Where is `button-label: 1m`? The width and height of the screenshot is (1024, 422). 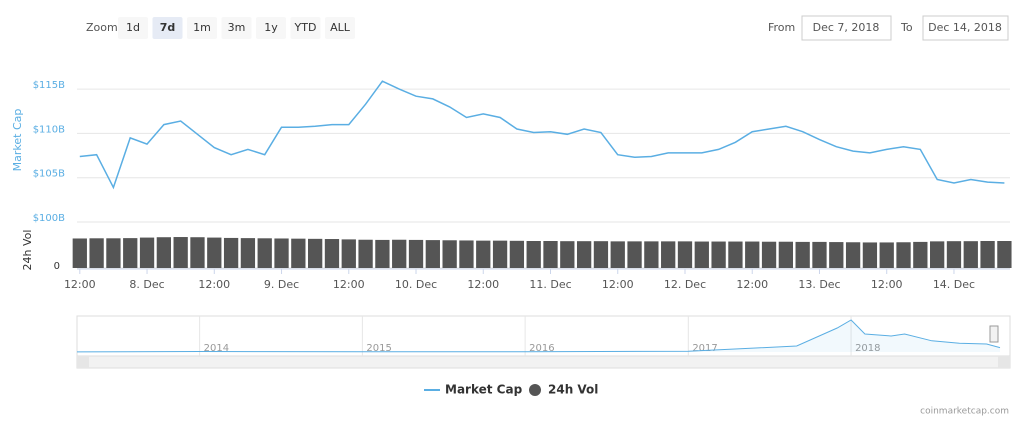 button-label: 1m is located at coordinates (202, 27).